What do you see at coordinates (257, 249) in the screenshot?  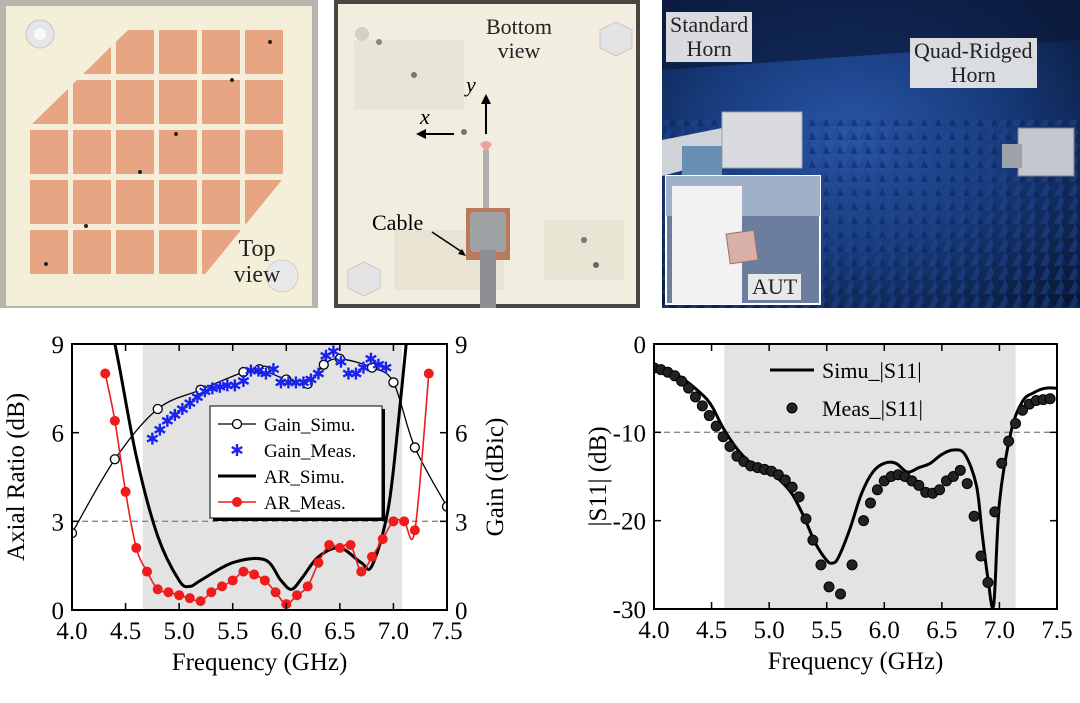 I see `top-view-label-line1: Top` at bounding box center [257, 249].